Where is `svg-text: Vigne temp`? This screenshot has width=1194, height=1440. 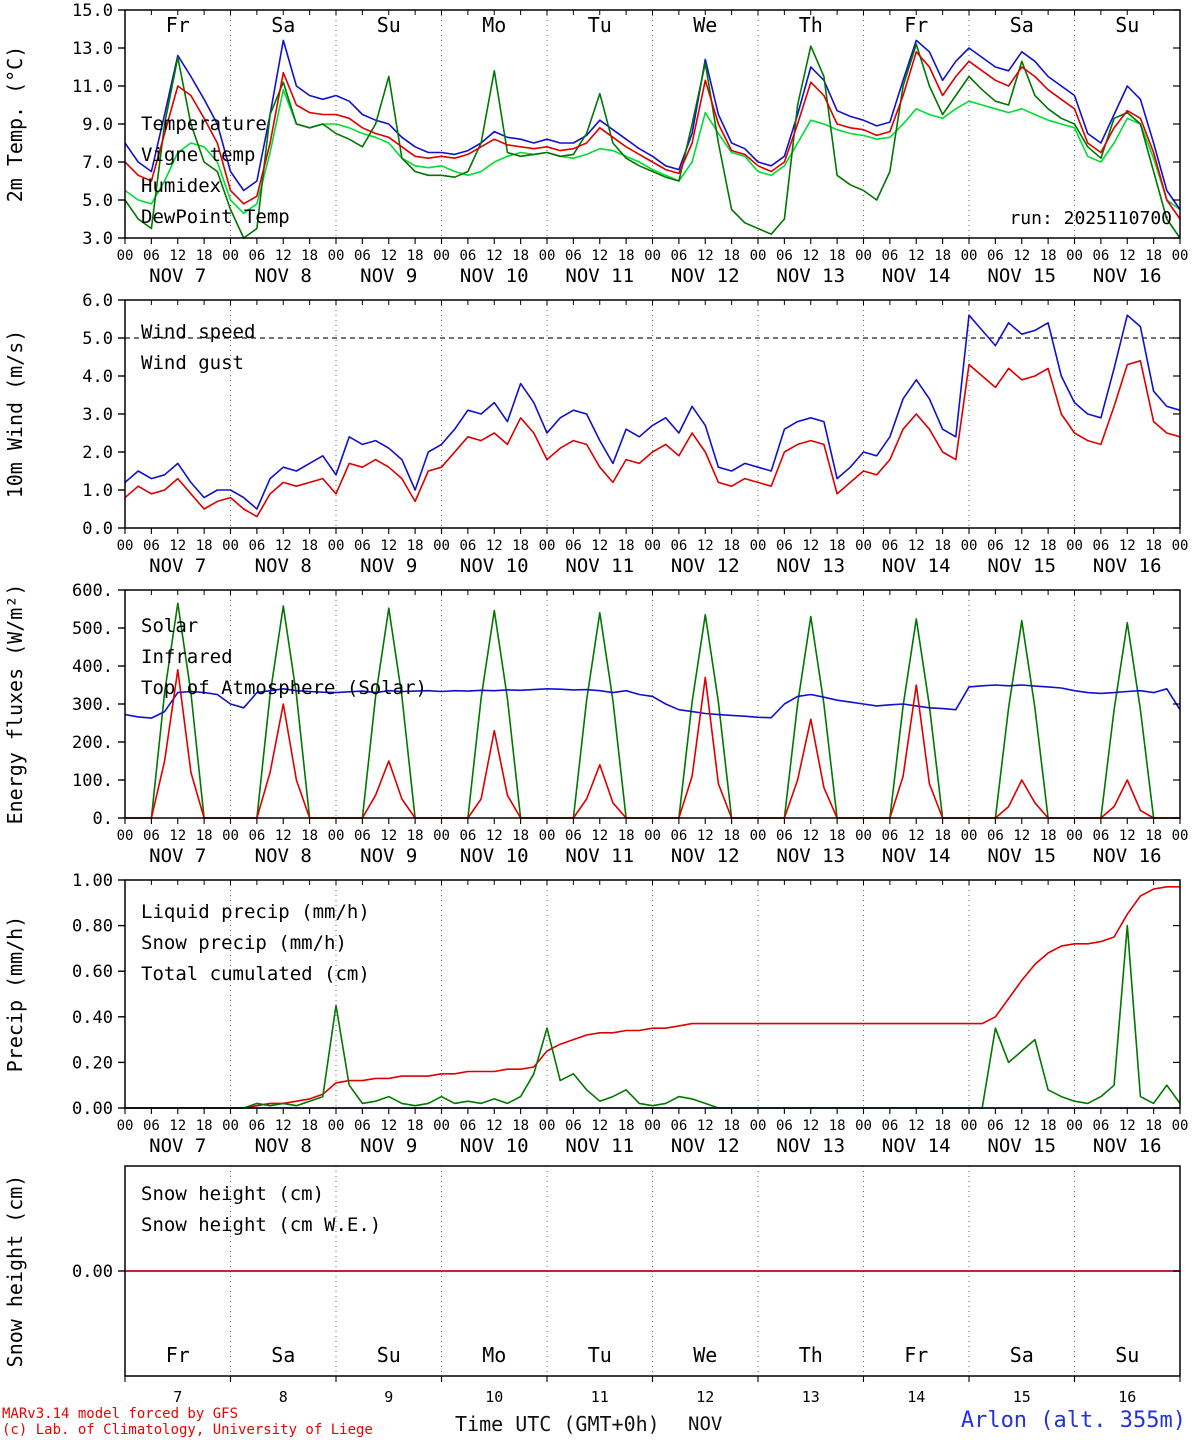 svg-text: Vigne temp is located at coordinates (198, 155).